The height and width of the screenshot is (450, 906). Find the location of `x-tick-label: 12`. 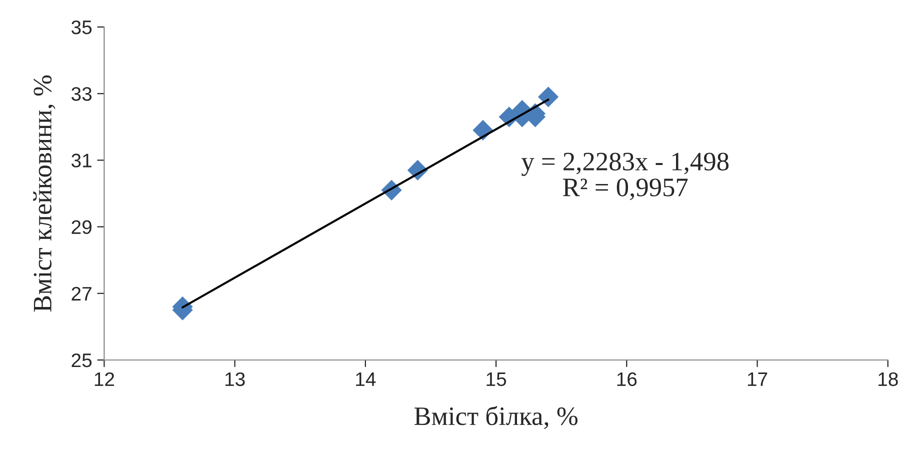

x-tick-label: 12 is located at coordinates (104, 379).